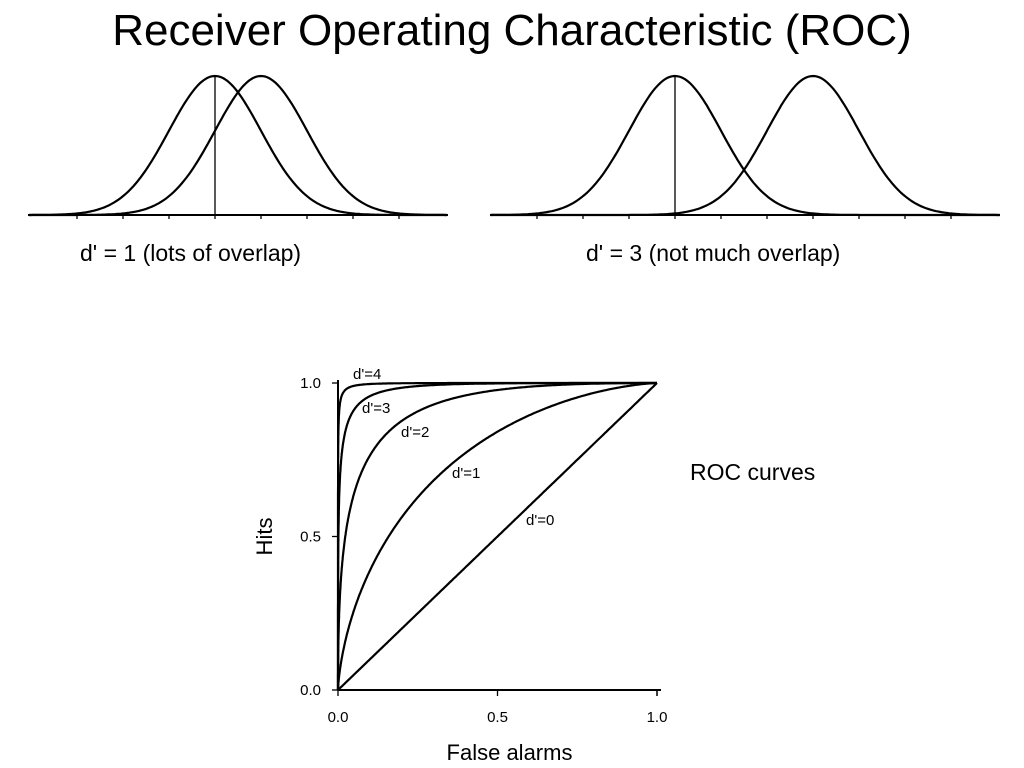 The image size is (1024, 768). I want to click on x-tick-label: 1.0, so click(657, 717).